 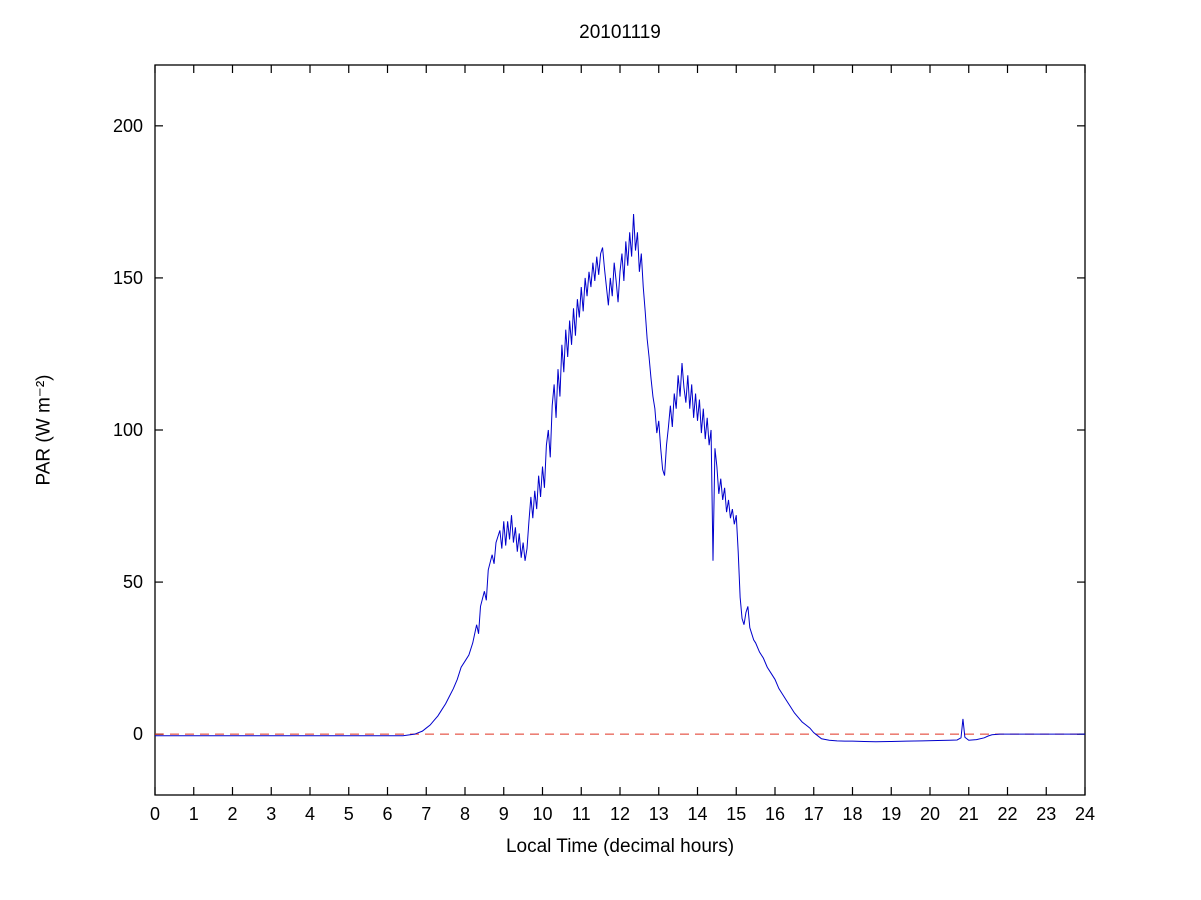 I want to click on x-tick-label: 4, so click(x=310, y=814).